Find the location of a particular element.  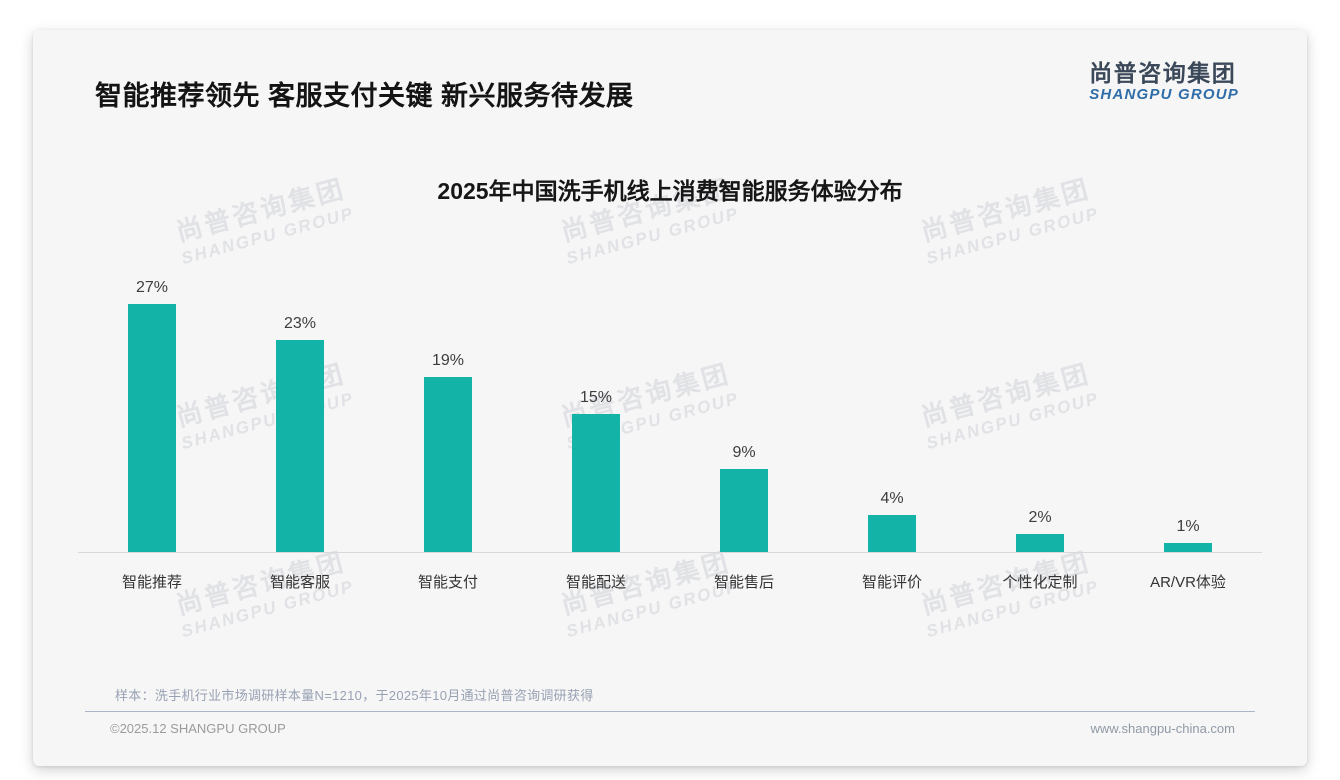

company-logo: 尚普咨询集团 SHANGPU GROUP is located at coordinates (1164, 82).